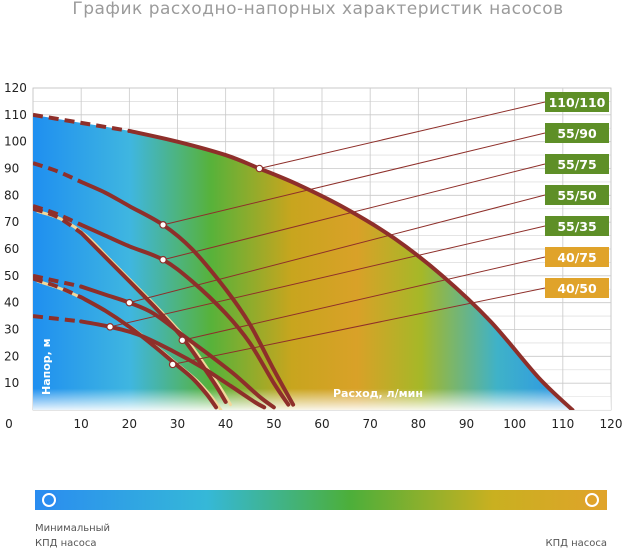  I want to click on legend-label-55-90: 55/90, so click(577, 133).